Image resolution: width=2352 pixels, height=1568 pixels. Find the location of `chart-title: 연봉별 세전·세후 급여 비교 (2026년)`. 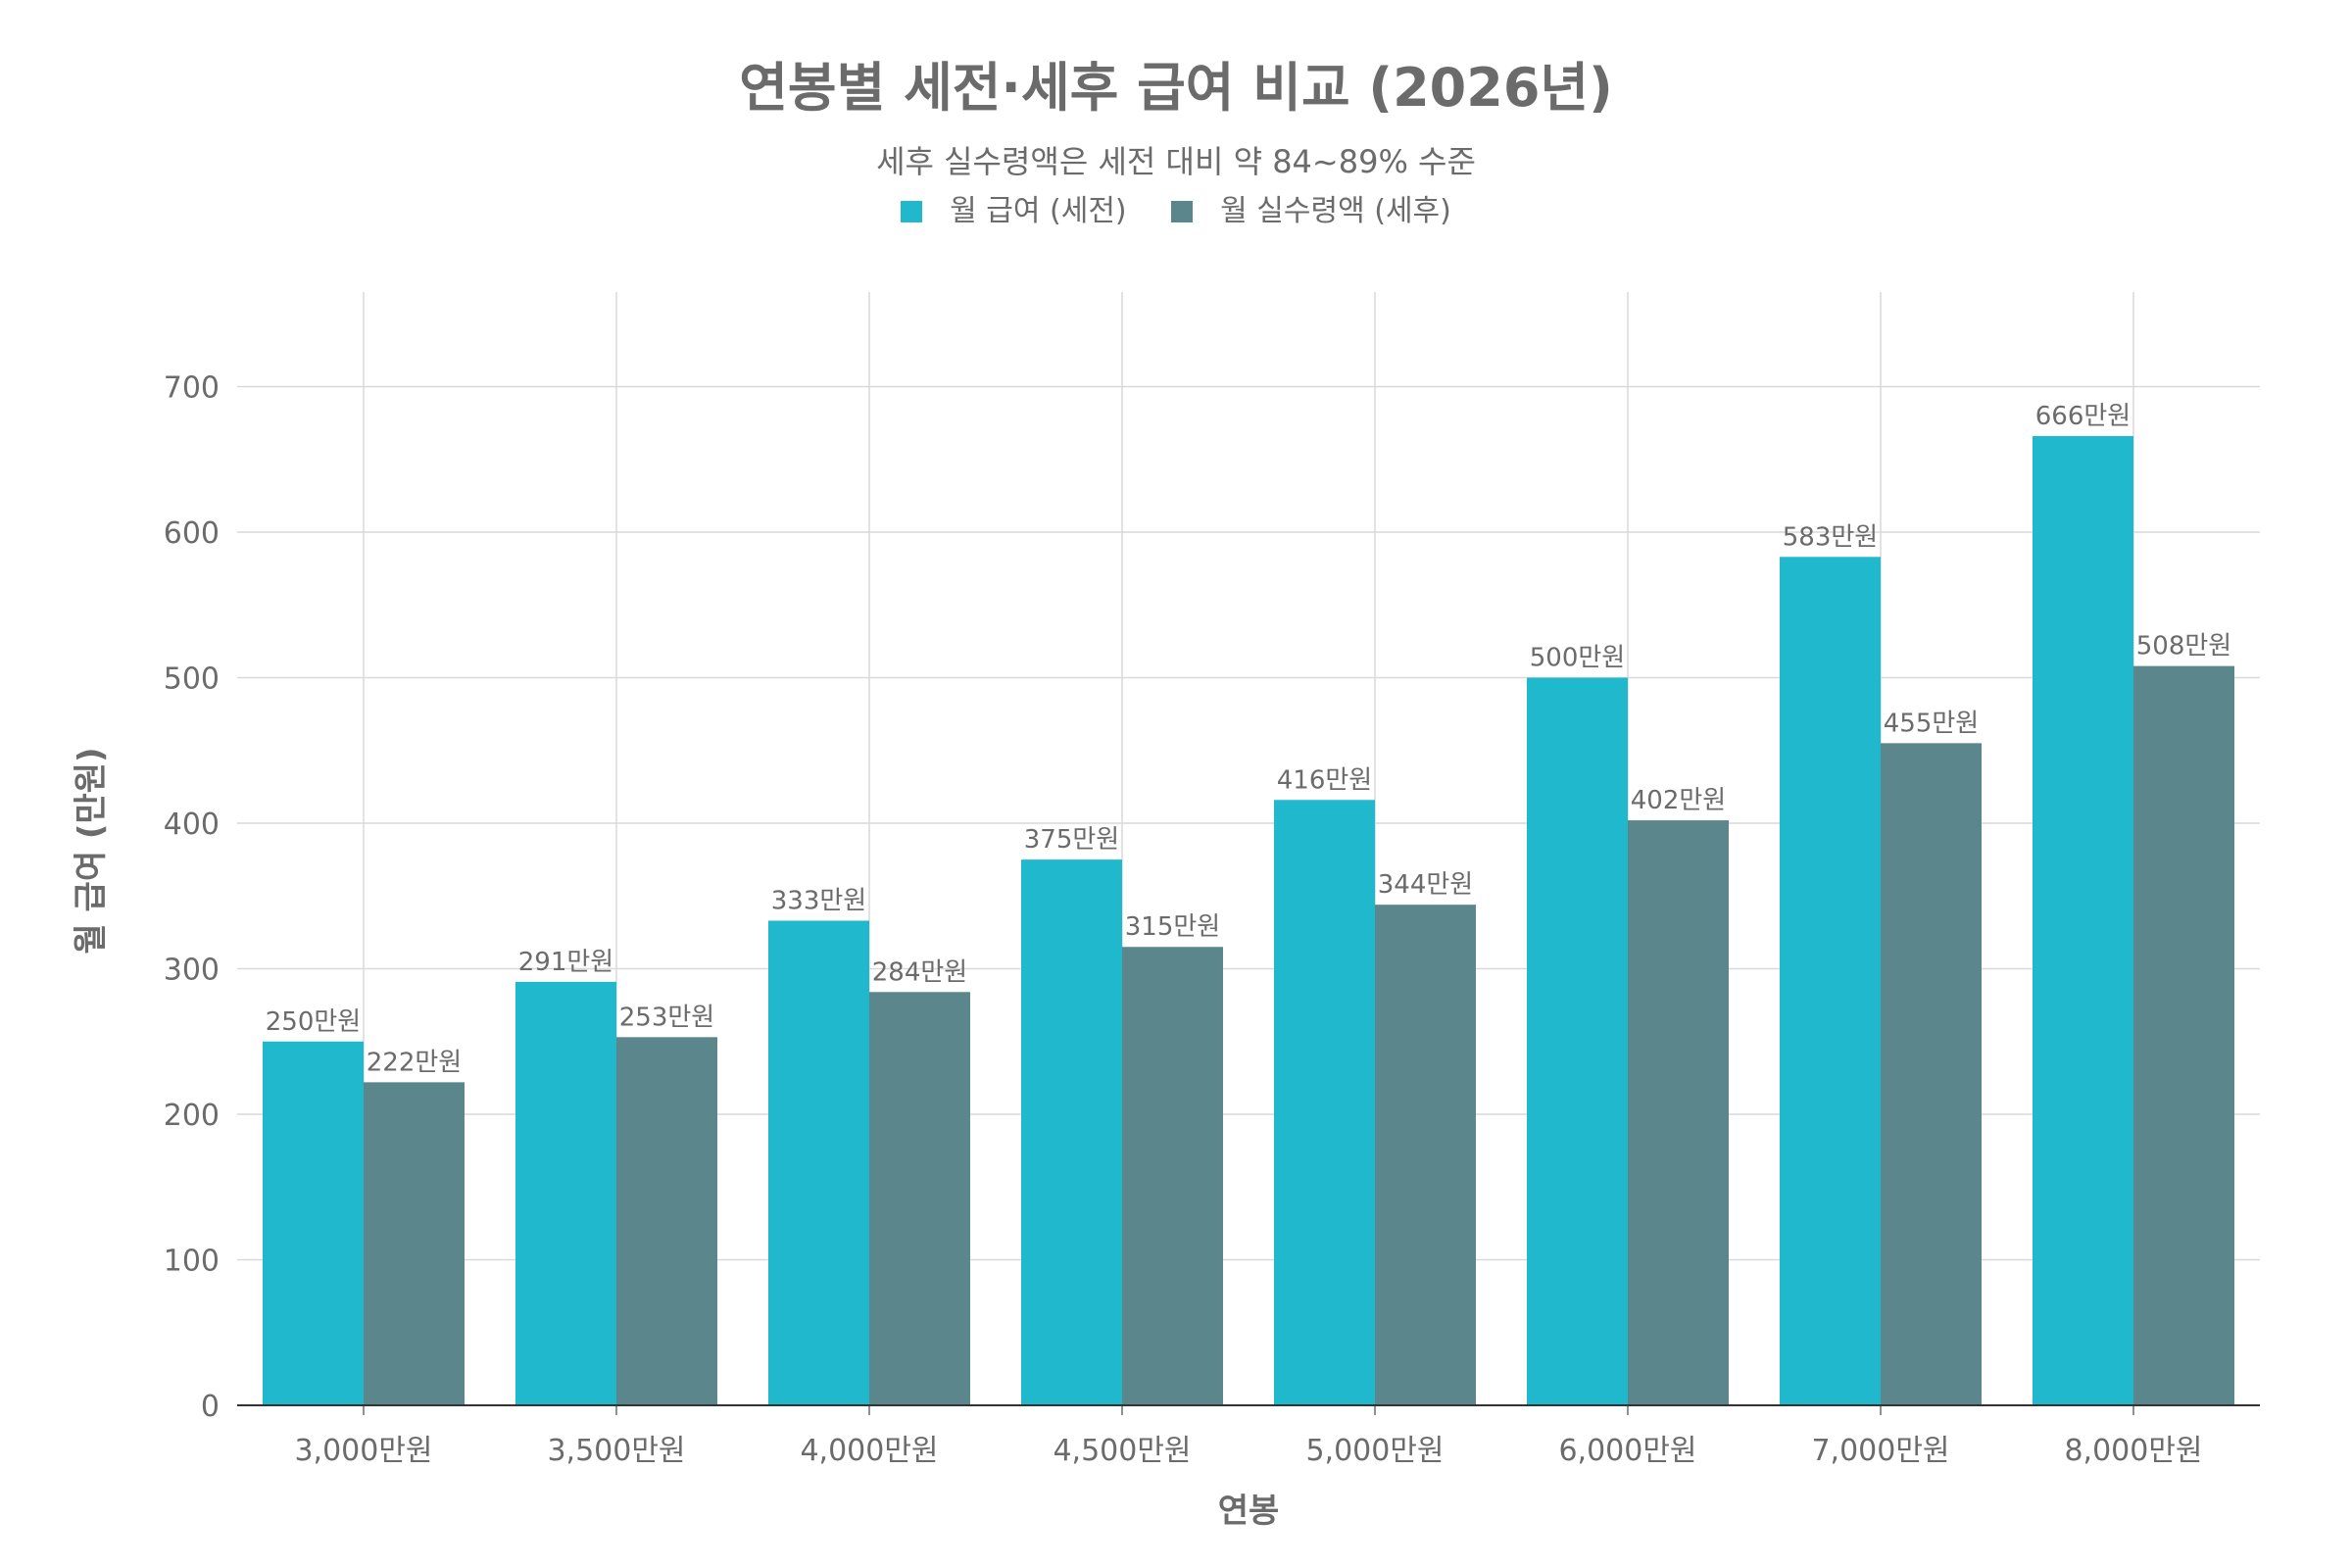

chart-title: 연봉별 세전·세후 급여 비교 (2026년) is located at coordinates (1176, 88).